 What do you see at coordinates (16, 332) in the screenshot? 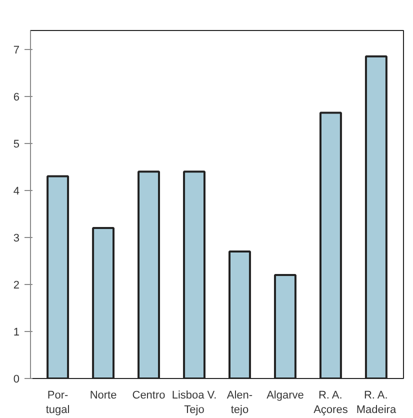
I see `y-tick-label: 1` at bounding box center [16, 332].